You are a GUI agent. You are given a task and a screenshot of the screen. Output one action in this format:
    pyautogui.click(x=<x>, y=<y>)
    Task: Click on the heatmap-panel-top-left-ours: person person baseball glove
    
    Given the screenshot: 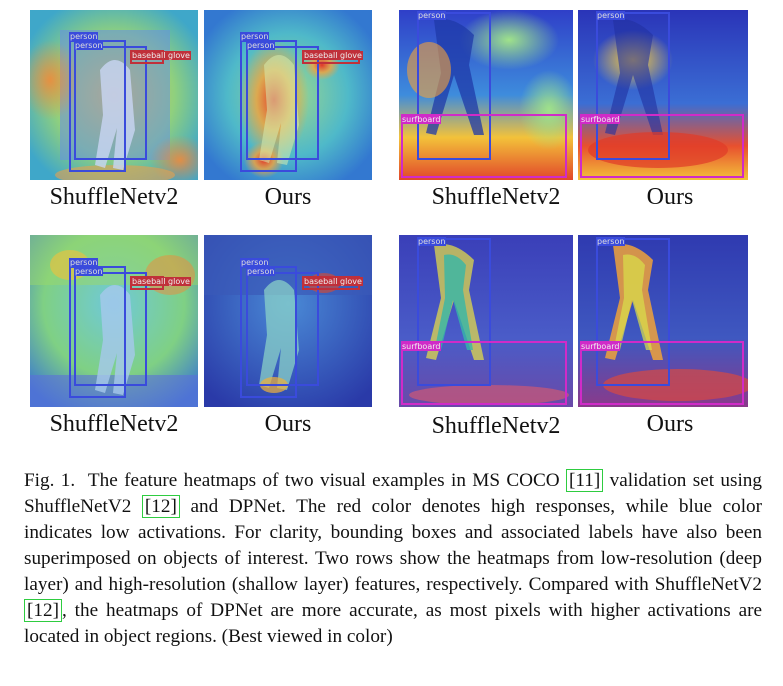 What is the action you would take?
    pyautogui.click(x=288, y=95)
    